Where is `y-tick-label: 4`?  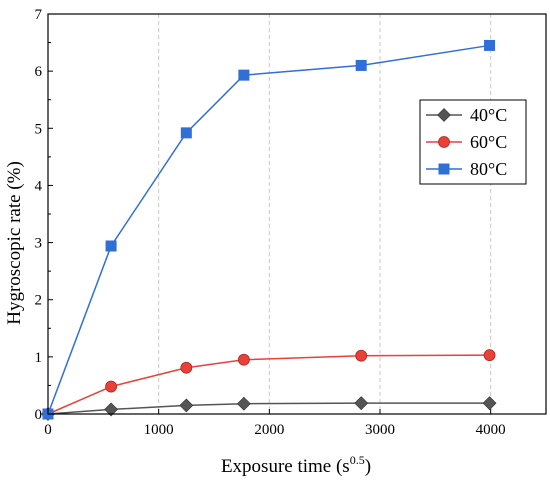
y-tick-label: 4 is located at coordinates (39, 186).